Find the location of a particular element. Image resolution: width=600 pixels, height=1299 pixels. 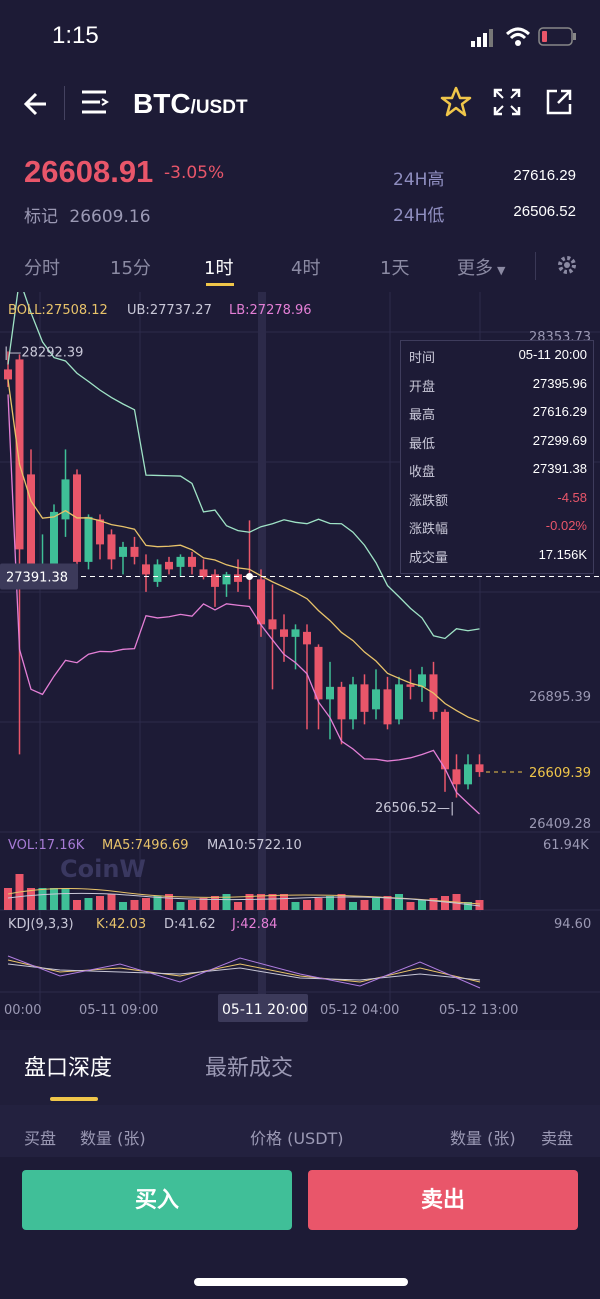

boll-label: BOLL:27508.12 is located at coordinates (58, 310).